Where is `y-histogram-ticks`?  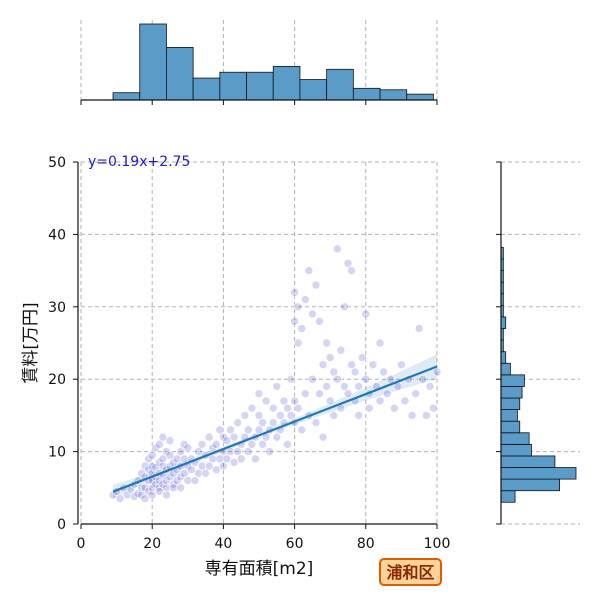
y-histogram-ticks is located at coordinates (498, 343).